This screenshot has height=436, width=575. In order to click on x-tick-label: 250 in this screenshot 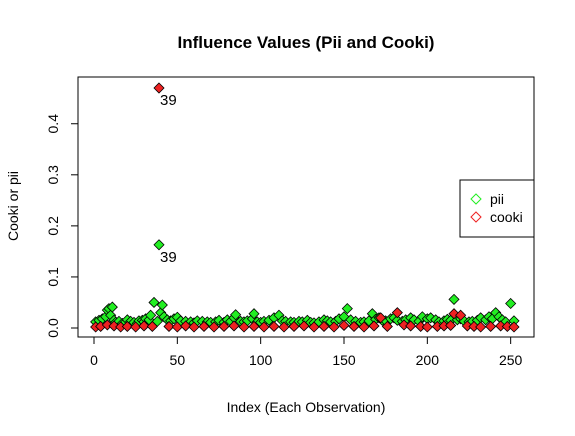, I will do `click(511, 360)`.